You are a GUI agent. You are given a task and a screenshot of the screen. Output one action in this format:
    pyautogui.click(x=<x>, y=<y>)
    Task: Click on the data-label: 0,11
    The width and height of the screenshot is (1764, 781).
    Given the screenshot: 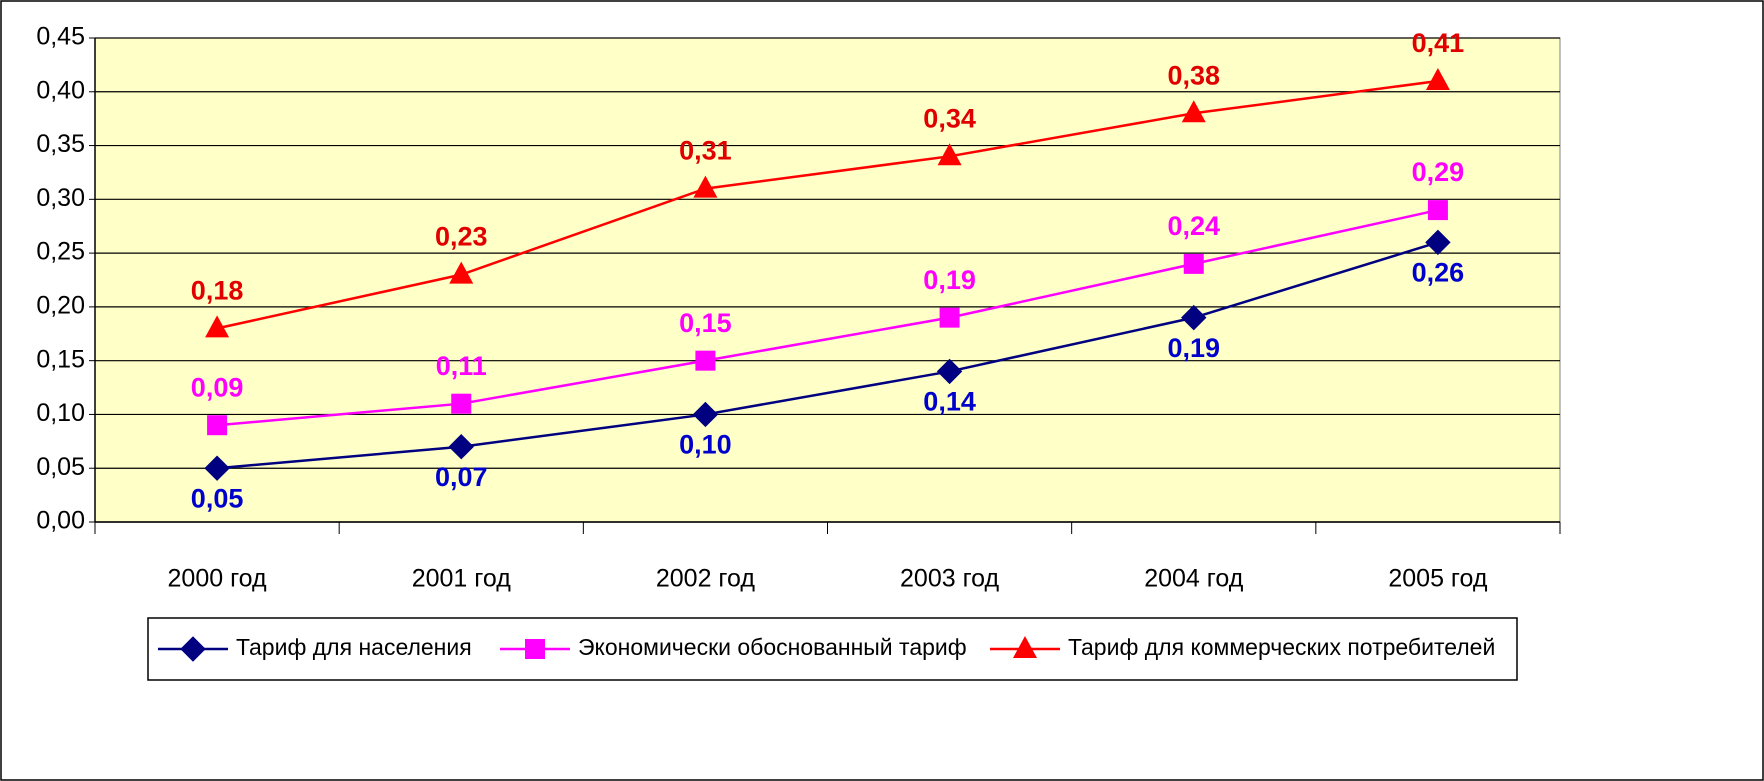 What is the action you would take?
    pyautogui.click(x=461, y=366)
    